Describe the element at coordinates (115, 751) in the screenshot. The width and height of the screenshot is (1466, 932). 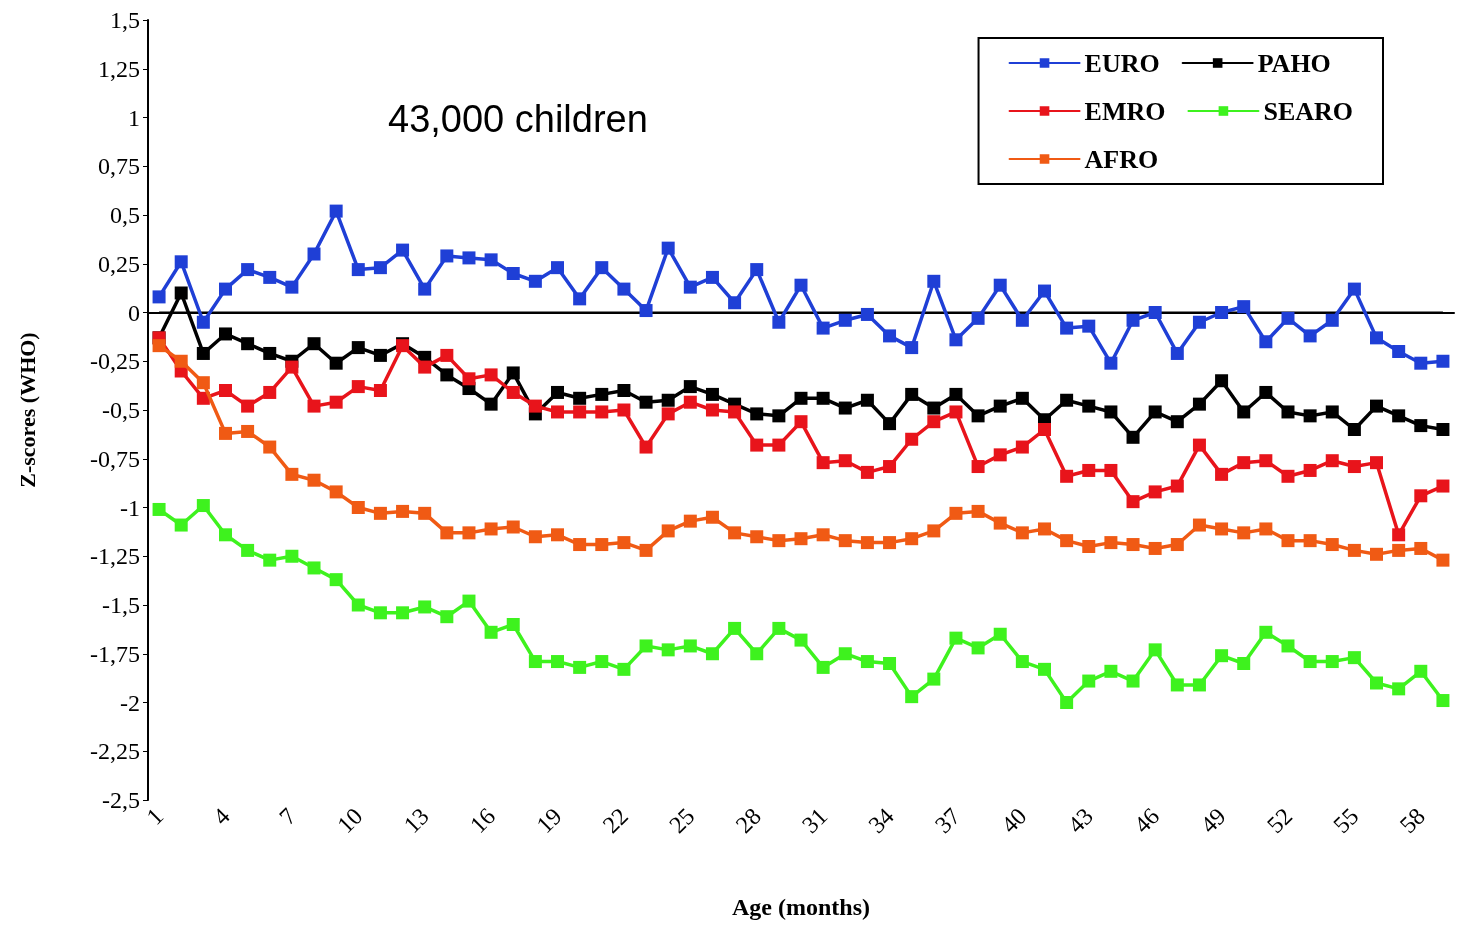
I see `y-tick-label: -2,25` at that location.